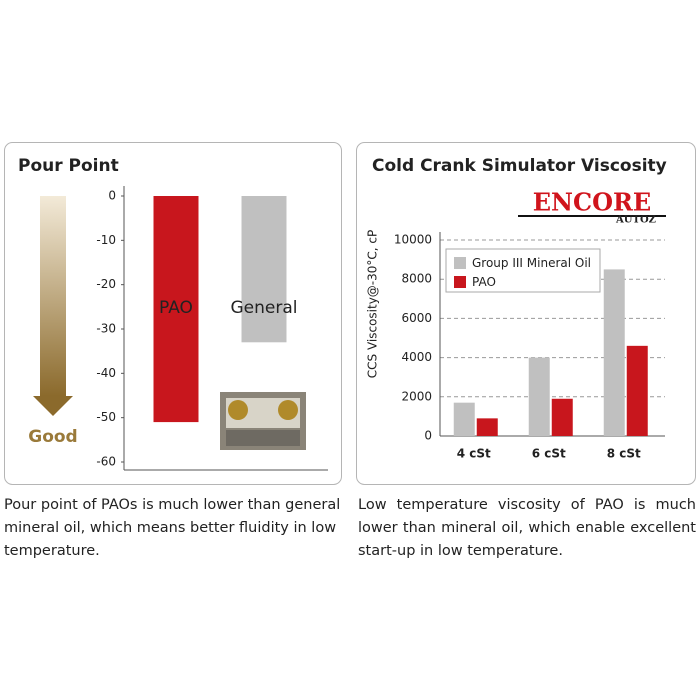  Describe the element at coordinates (531, 263) in the screenshot. I see `legend-label: Group III Mineral Oil` at that location.